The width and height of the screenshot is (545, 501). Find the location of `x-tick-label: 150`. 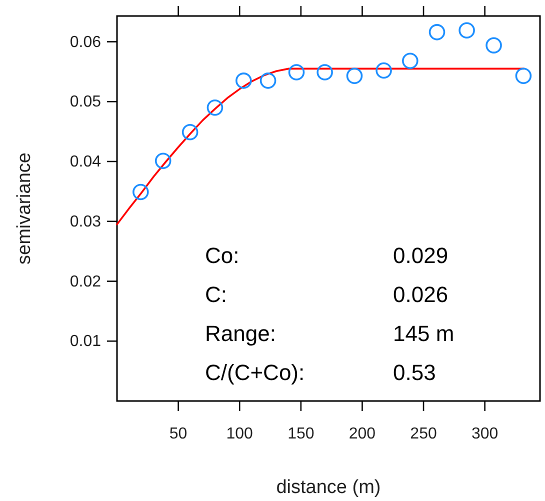

x-tick-label: 150 is located at coordinates (301, 433).